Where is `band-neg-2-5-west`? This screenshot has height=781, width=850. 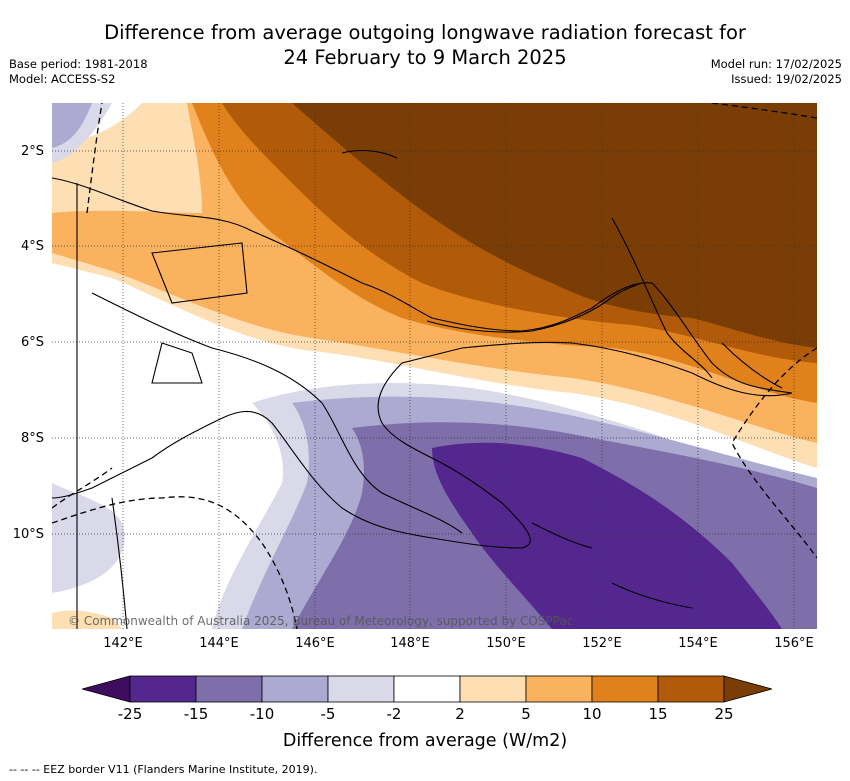
band-neg-2-5-west is located at coordinates (88, 538).